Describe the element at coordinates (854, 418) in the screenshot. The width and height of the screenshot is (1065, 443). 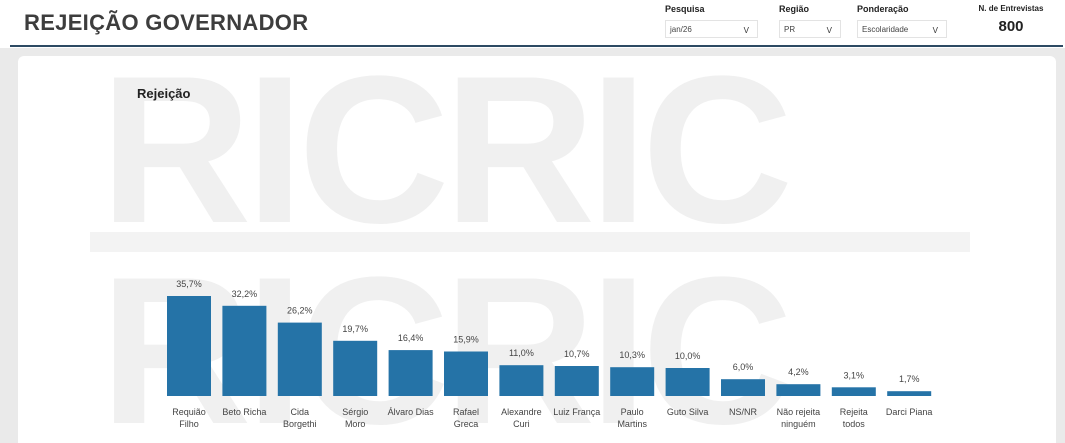
I see `category-label: Rejeita todos` at that location.